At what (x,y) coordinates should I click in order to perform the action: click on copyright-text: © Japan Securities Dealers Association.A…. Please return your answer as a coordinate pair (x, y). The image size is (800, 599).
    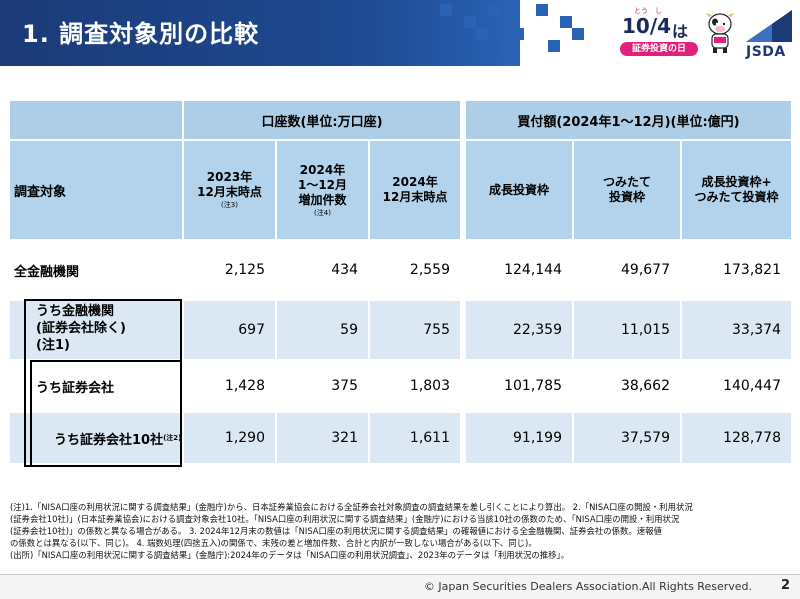
    Looking at the image, I should click on (587, 586).